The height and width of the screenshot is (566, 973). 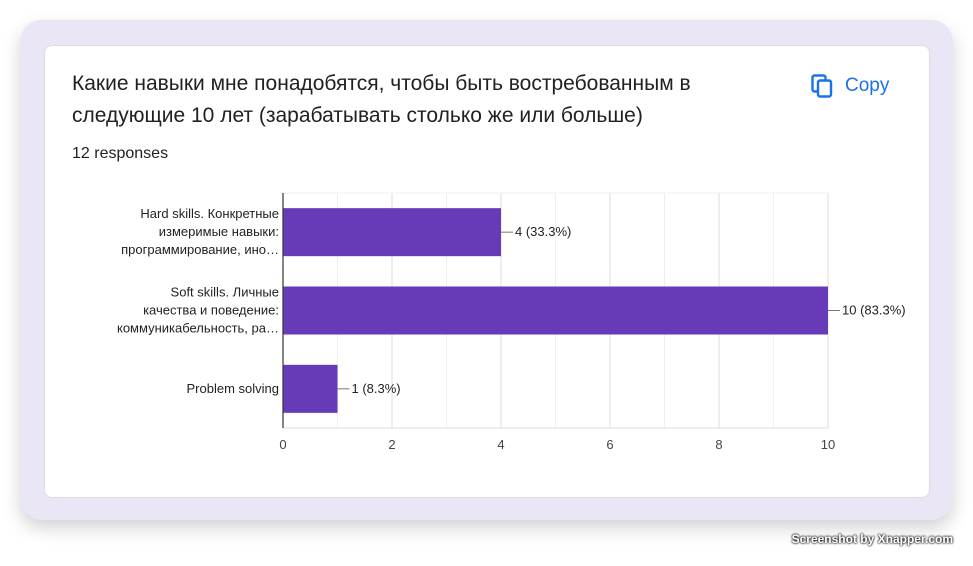 What do you see at coordinates (874, 310) in the screenshot?
I see `data-label: 10 (83.3%)` at bounding box center [874, 310].